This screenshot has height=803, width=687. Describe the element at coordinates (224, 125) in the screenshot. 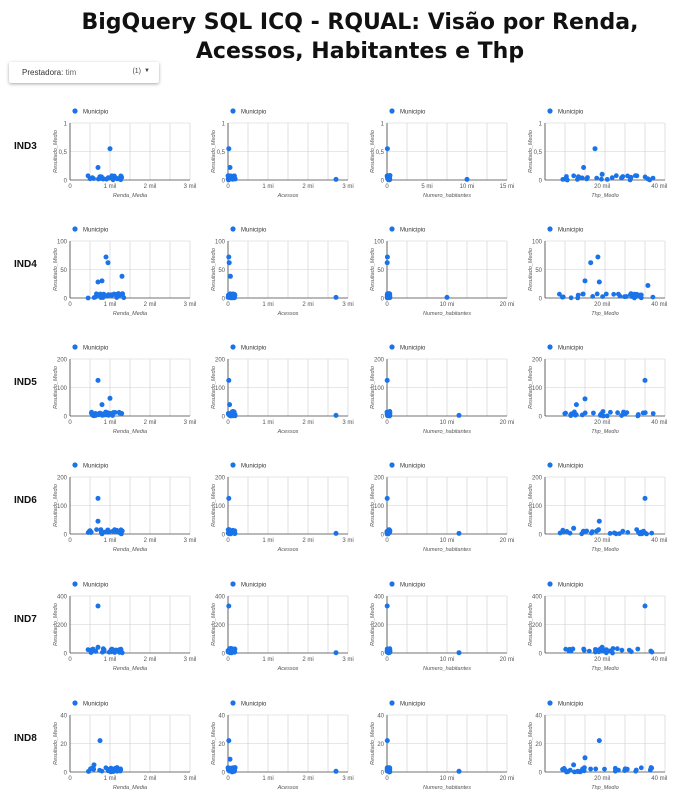

I see `y-tick-label: 1` at that location.